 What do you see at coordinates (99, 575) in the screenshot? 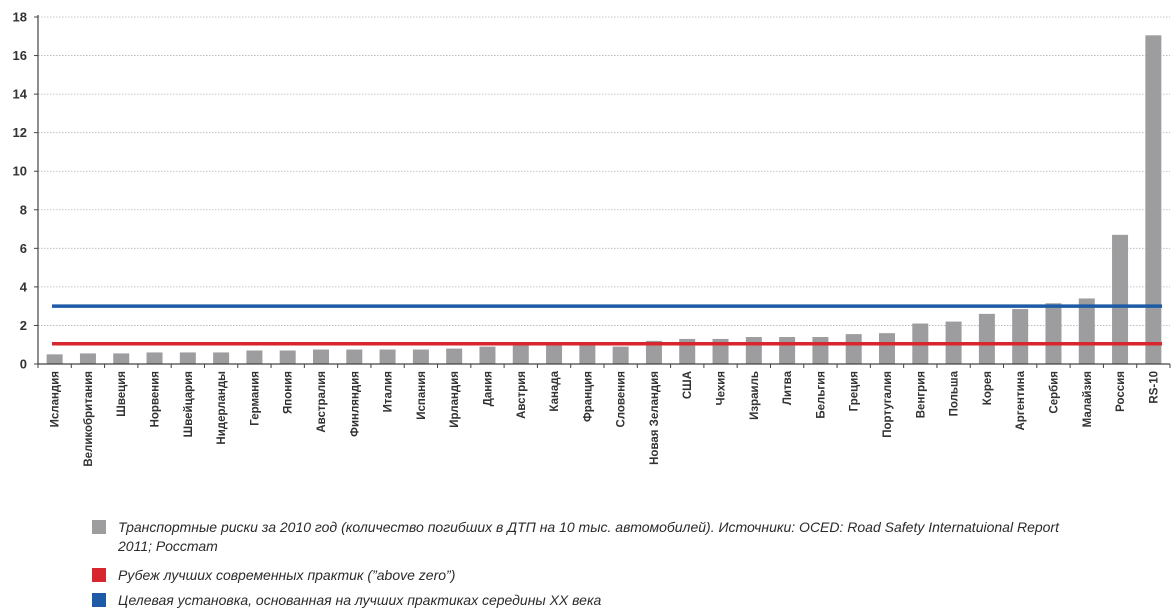
I see `legend-swatch-red` at bounding box center [99, 575].